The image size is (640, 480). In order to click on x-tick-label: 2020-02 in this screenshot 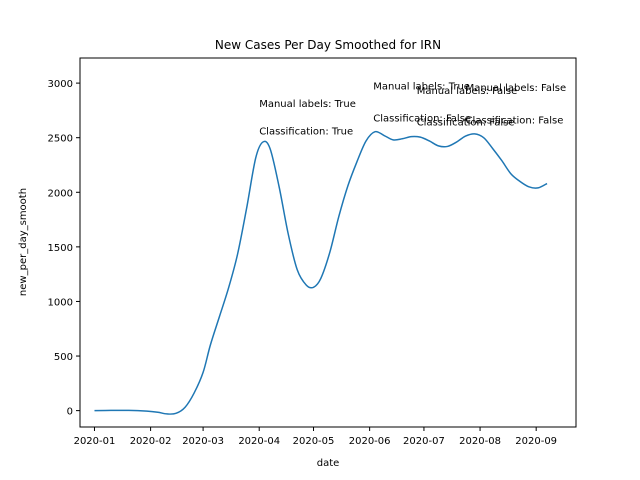, I will do `click(151, 441)`.